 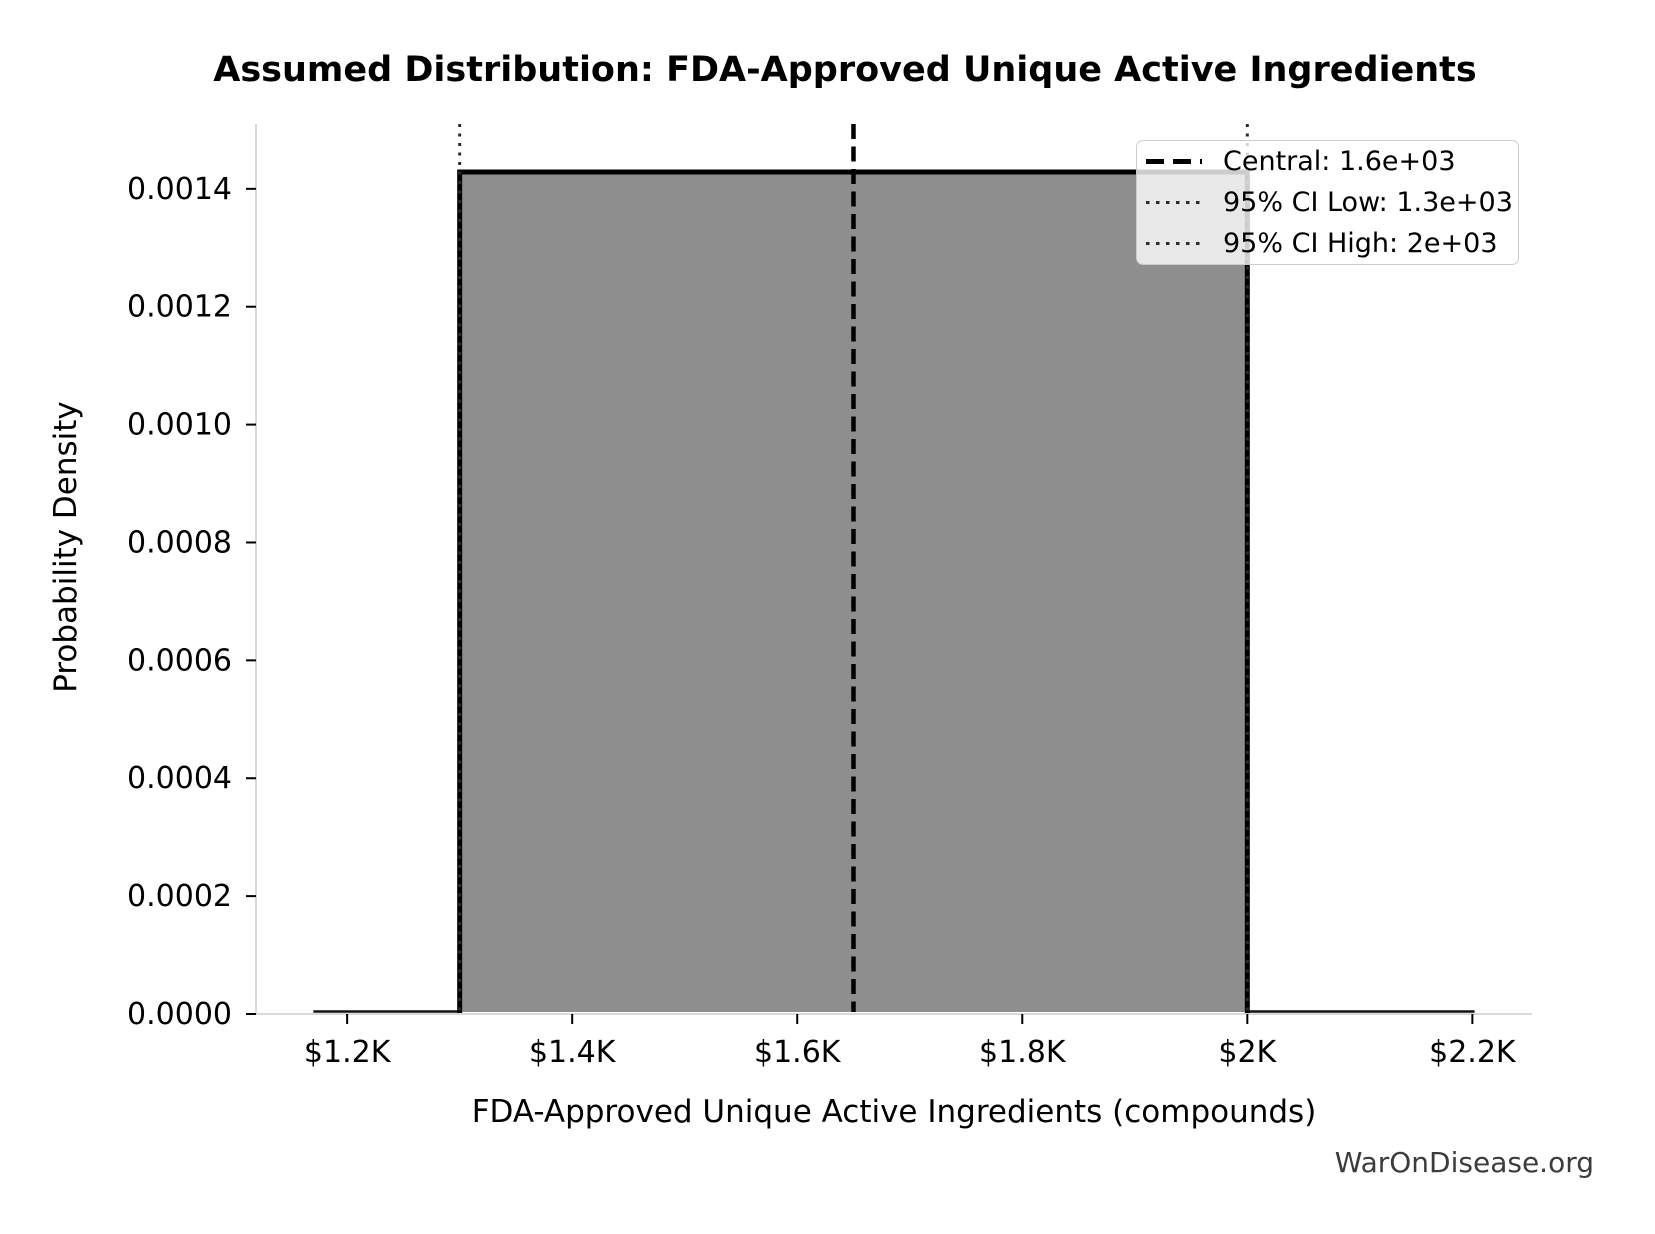 What do you see at coordinates (179, 660) in the screenshot?
I see `y-tick-label: 0.0006` at bounding box center [179, 660].